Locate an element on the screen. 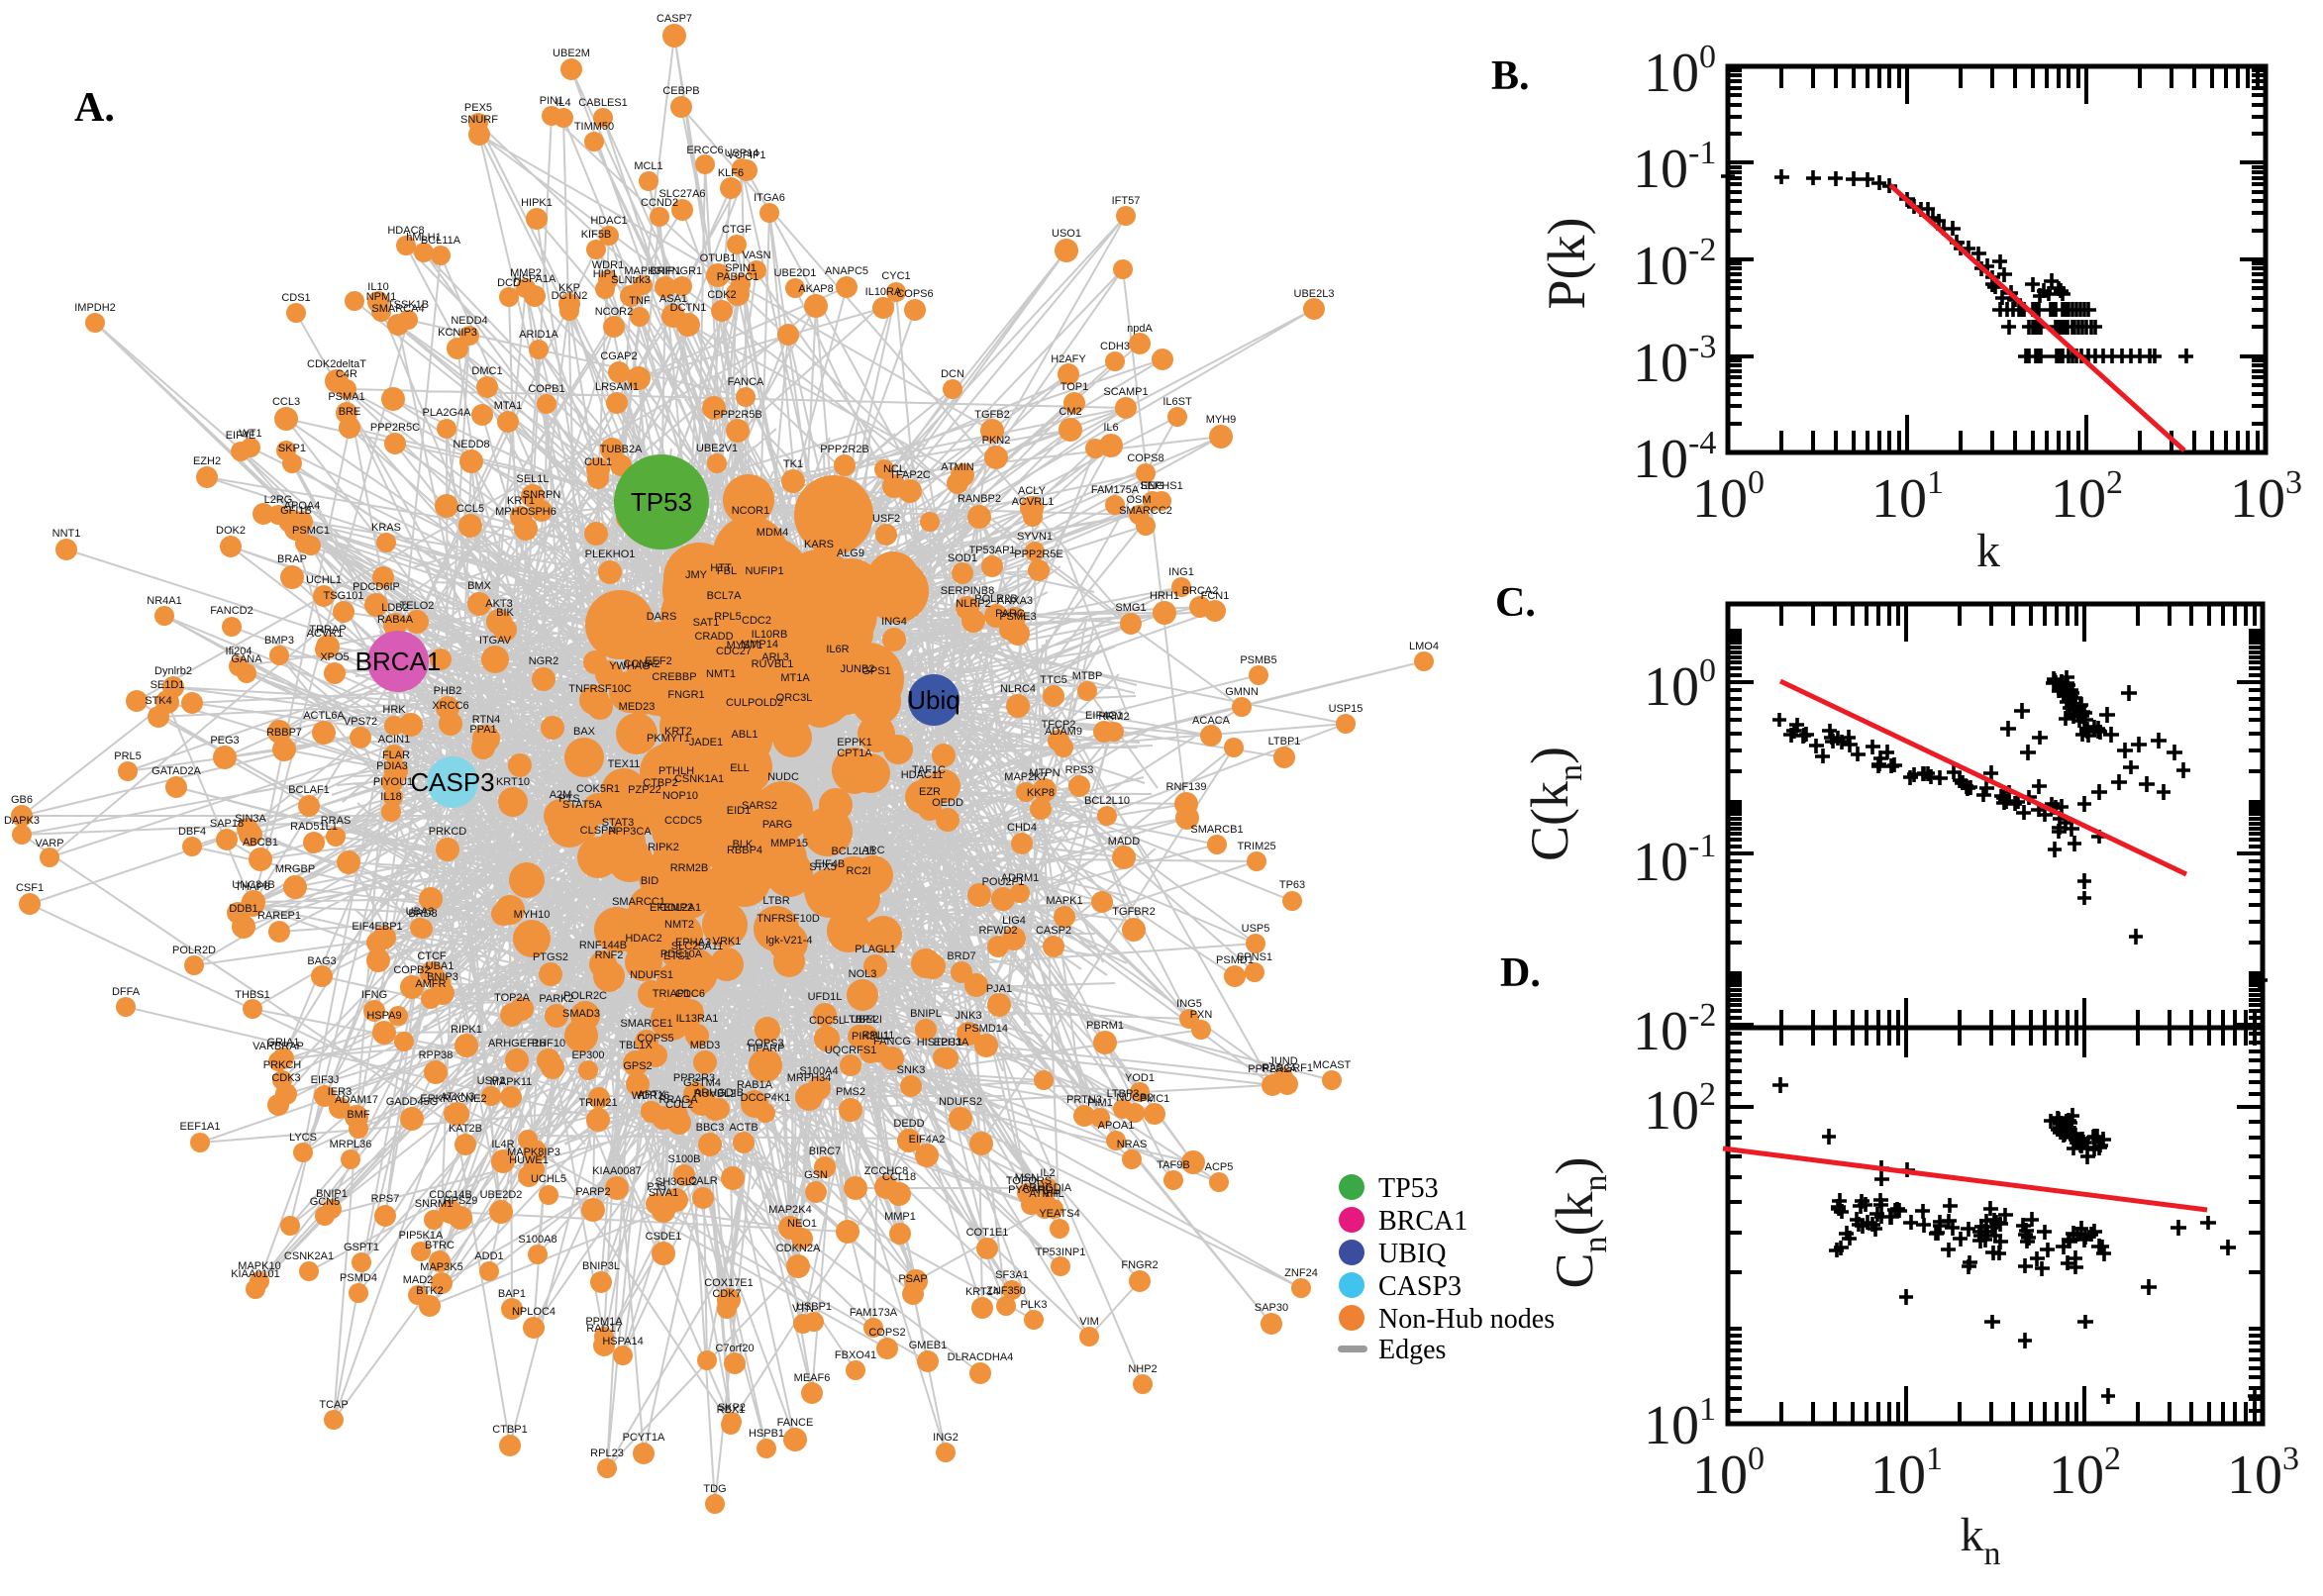  svg-text: CDKN2A is located at coordinates (798, 1248).